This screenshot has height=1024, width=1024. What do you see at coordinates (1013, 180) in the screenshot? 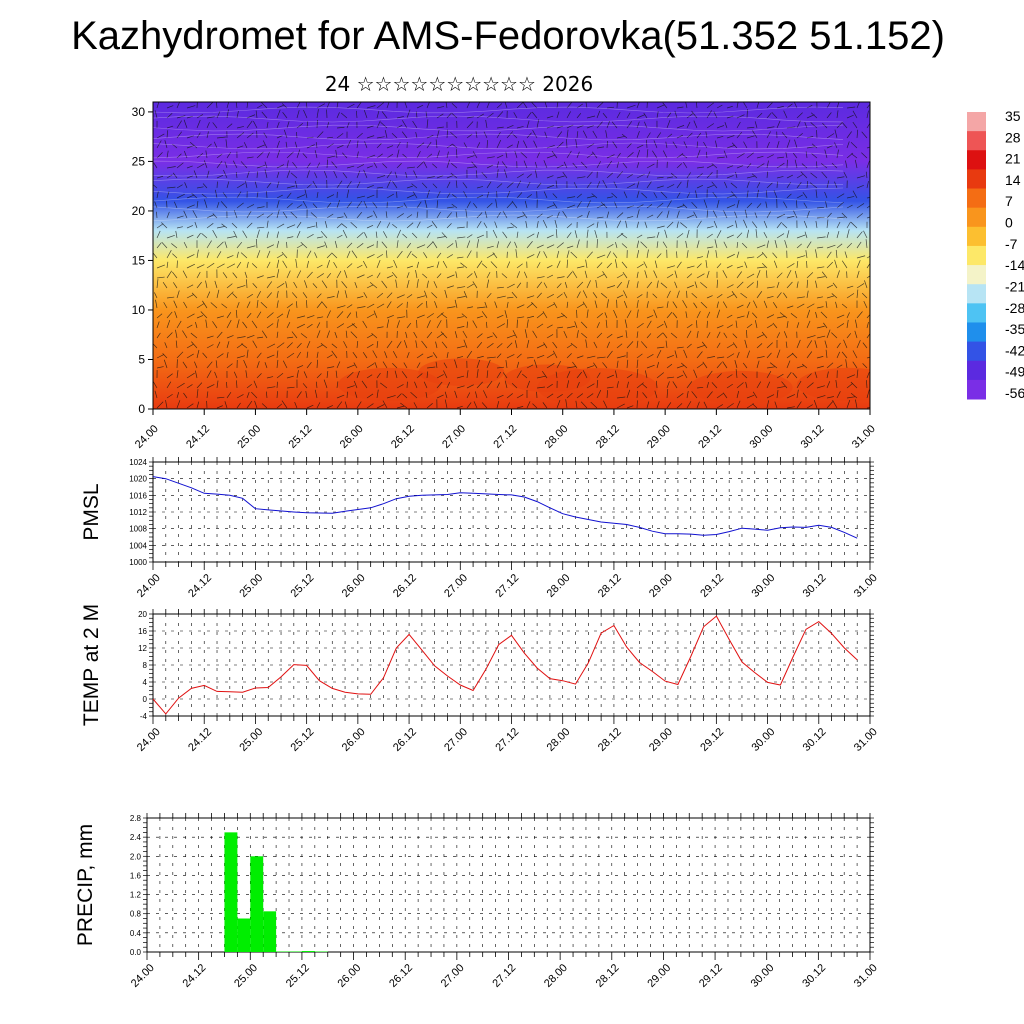
I see `colorbar-label: 14` at bounding box center [1013, 180].